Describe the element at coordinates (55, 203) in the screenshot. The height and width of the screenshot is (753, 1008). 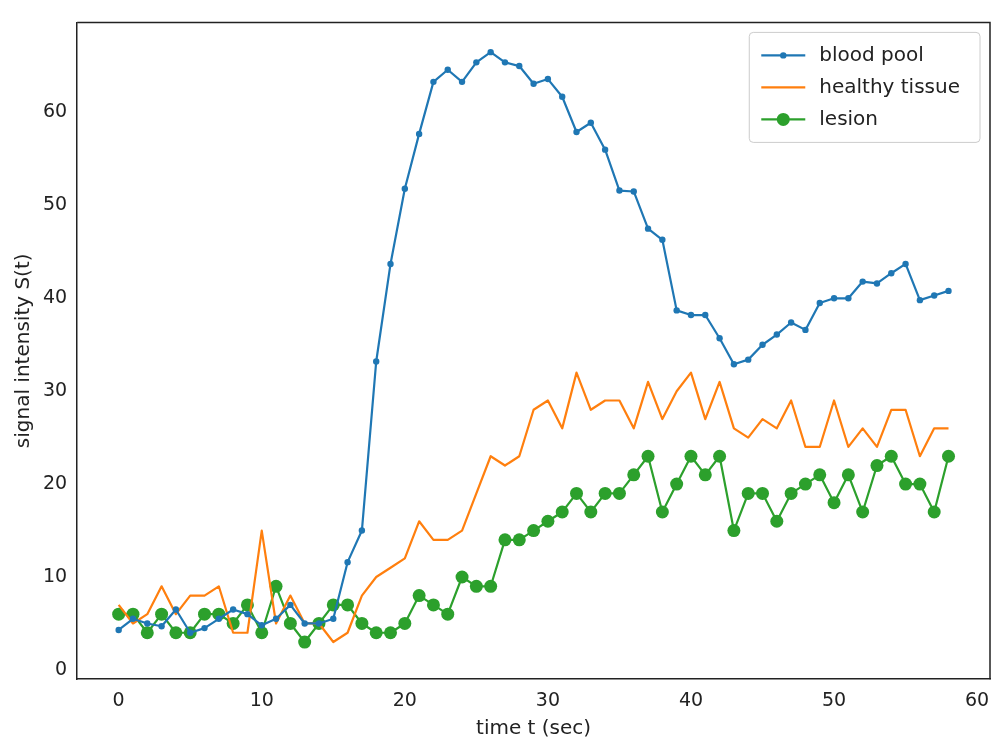
I see `y-tick-label: 50` at that location.